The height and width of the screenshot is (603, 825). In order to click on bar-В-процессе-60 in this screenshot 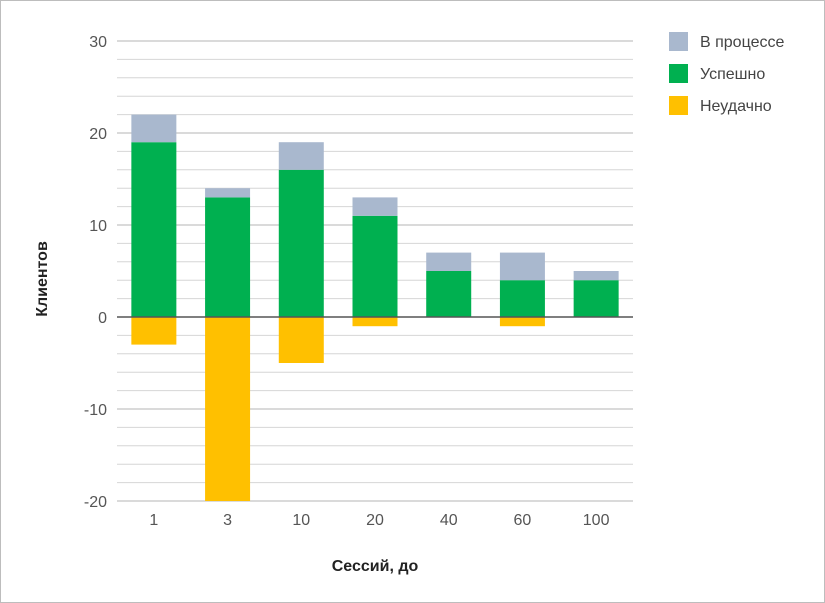, I will do `click(522, 266)`.